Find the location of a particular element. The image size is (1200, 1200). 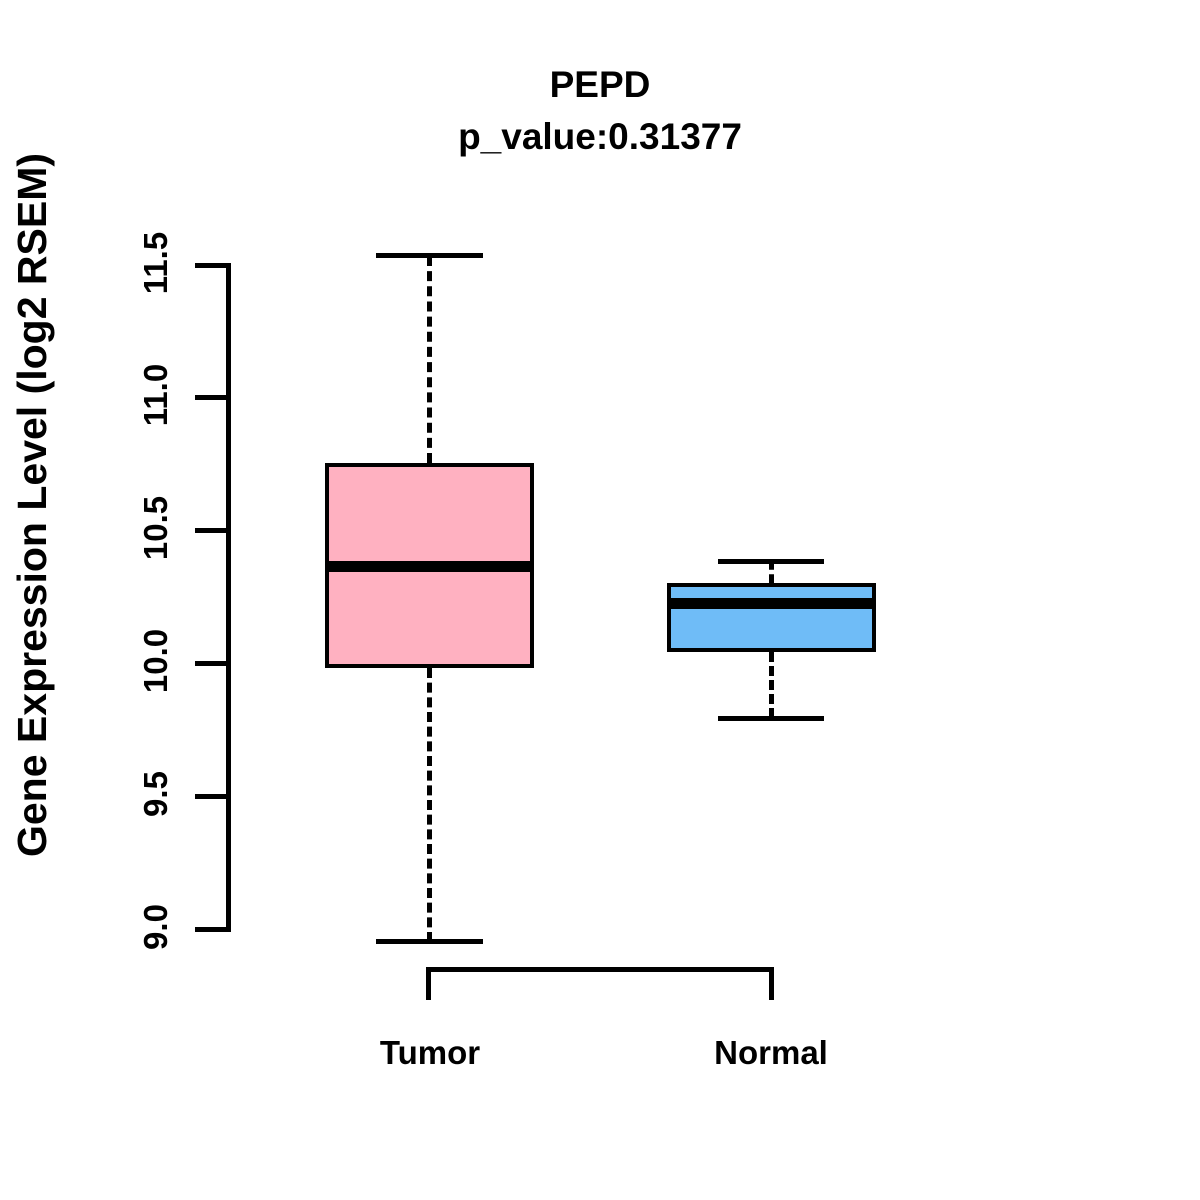

x-tick-label-tumor: Tumor is located at coordinates (430, 1052).